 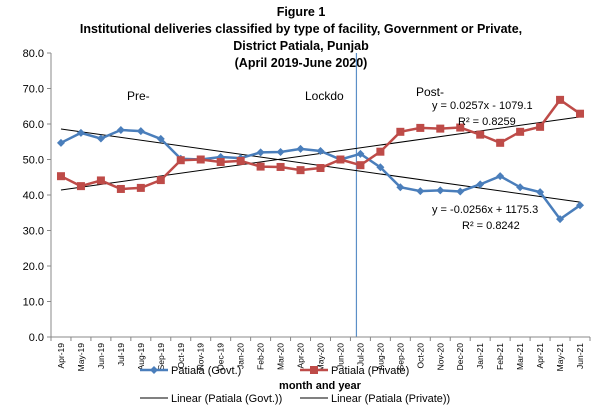 What do you see at coordinates (487, 122) in the screenshot?
I see `r2-private: R² = 0.8259` at bounding box center [487, 122].